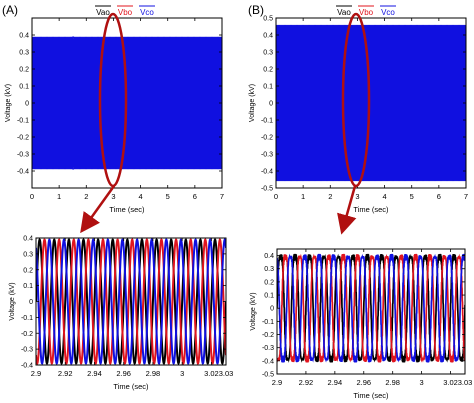 The image size is (474, 403). Describe the element at coordinates (356, 100) in the screenshot. I see `zoom-highlight-ellipse-b` at that location.